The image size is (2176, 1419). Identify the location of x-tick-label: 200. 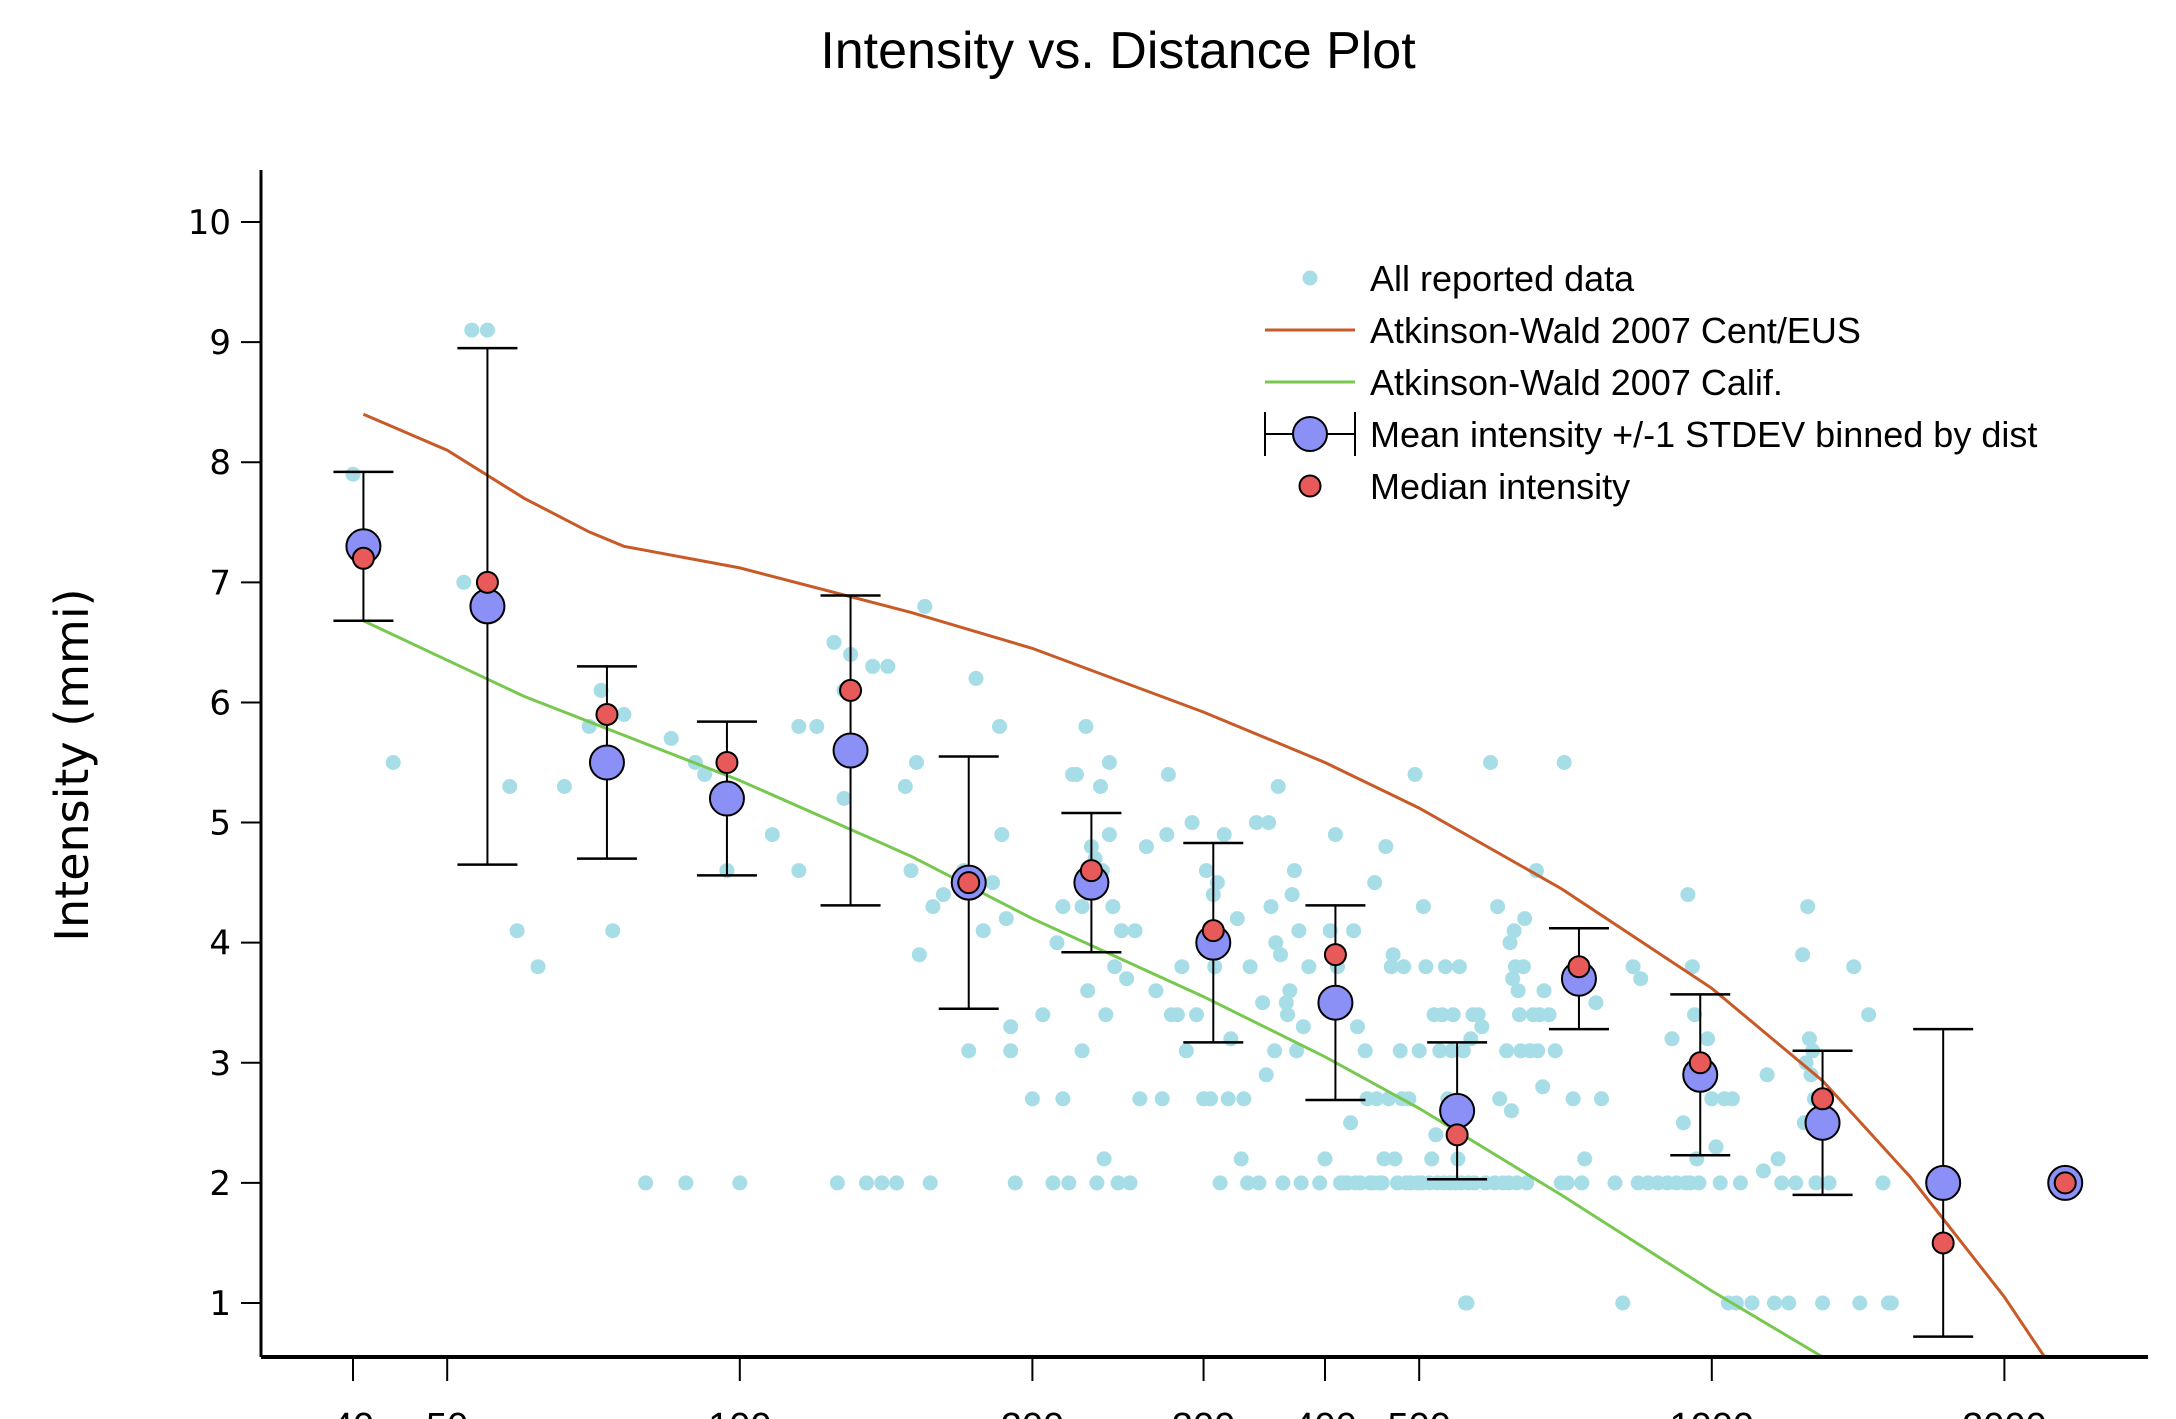
(1032, 1412).